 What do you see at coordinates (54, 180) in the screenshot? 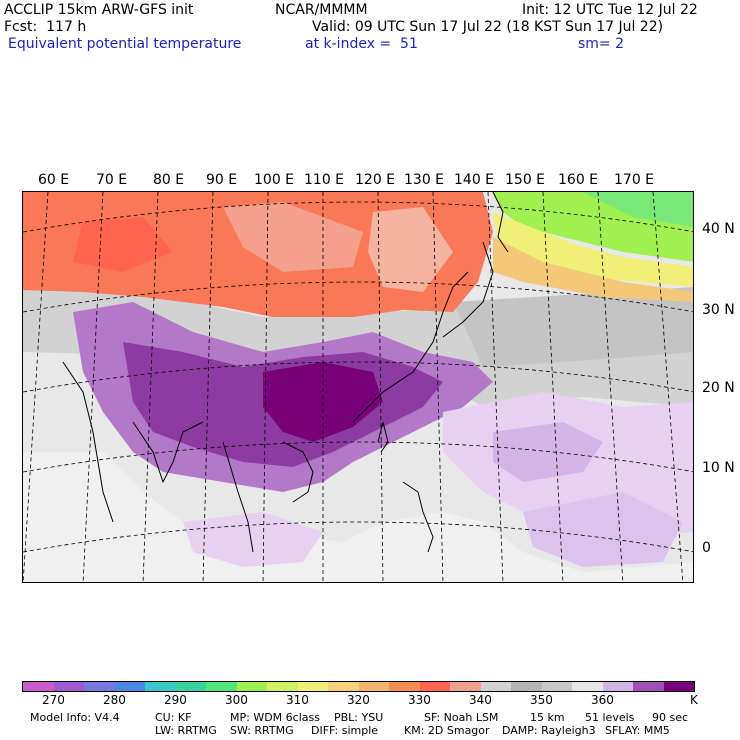
I see `lon-label: 60 E` at bounding box center [54, 180].